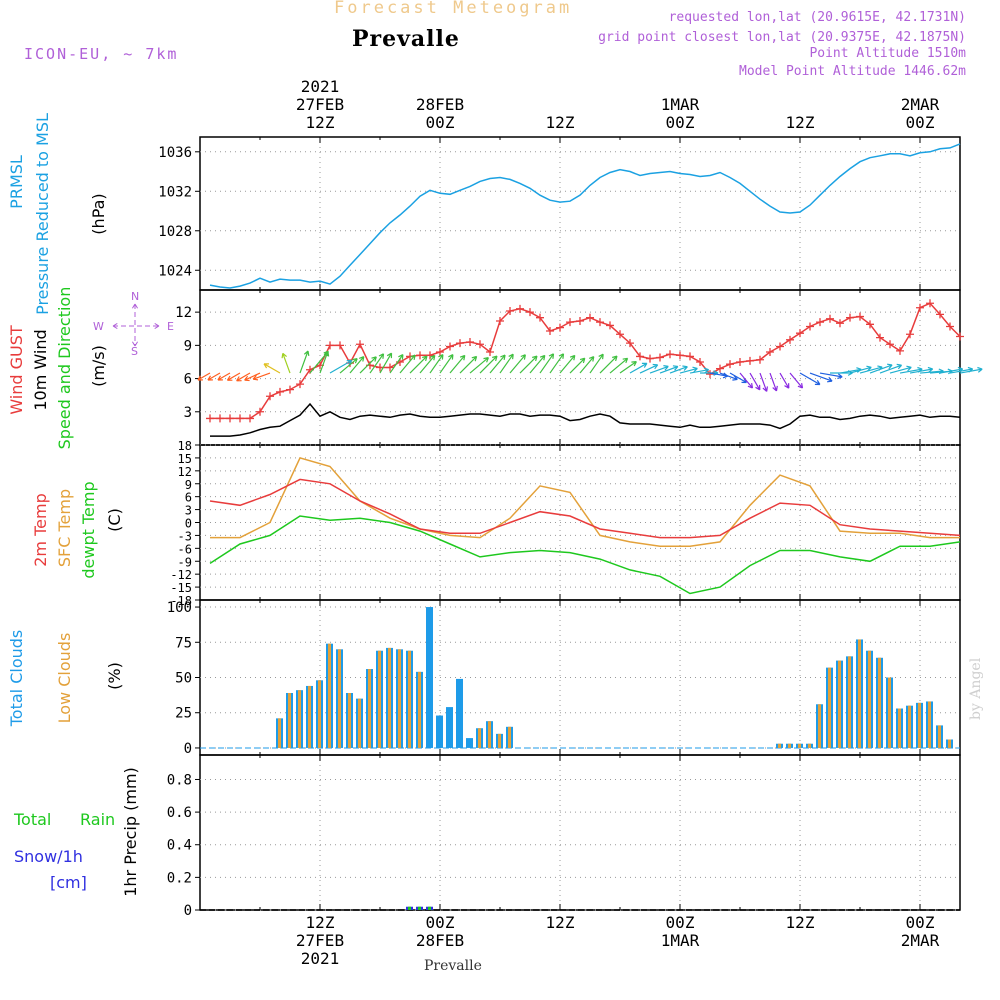 The width and height of the screenshot is (1000, 1000). Describe the element at coordinates (852, 71) in the screenshot. I see `model-point-altitude: Model Point Altitude 1446.62m` at that location.